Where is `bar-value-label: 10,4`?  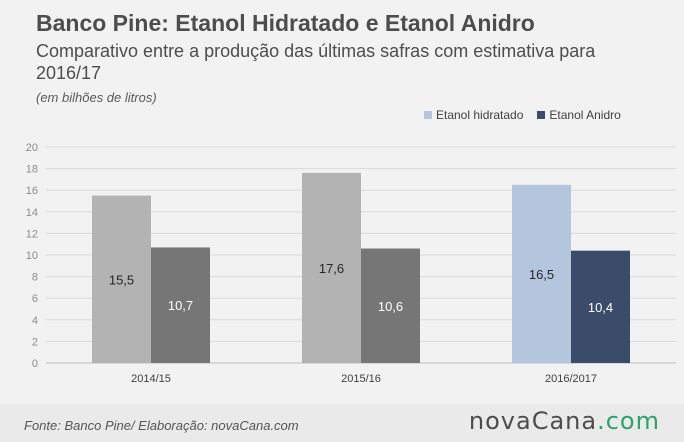 bar-value-label: 10,4 is located at coordinates (600, 307).